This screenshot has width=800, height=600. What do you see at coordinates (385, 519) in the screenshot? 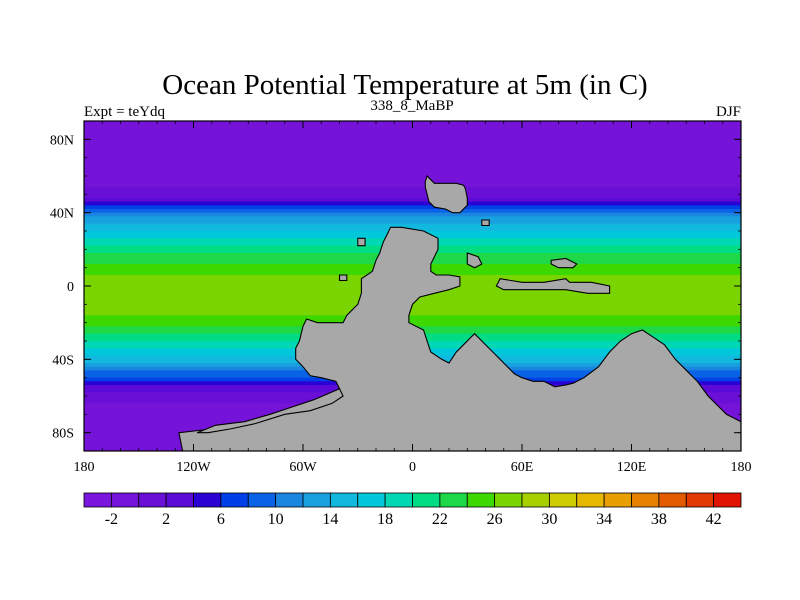
I see `colorbar-label: 18` at bounding box center [385, 519].